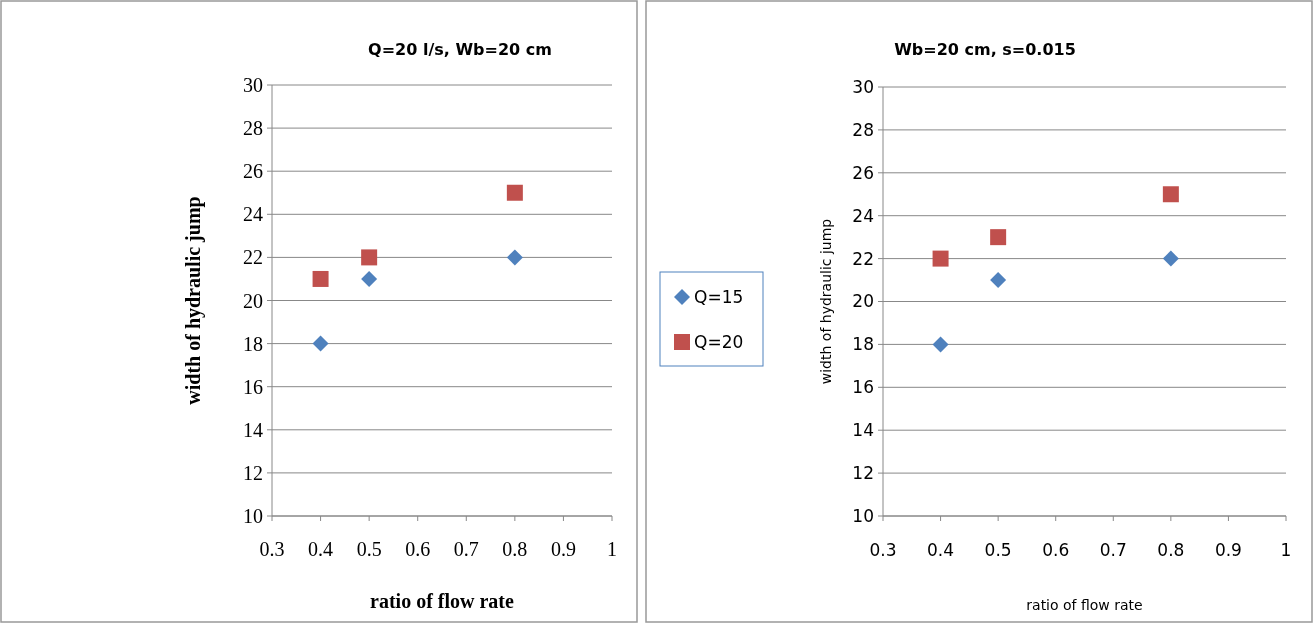 Image resolution: width=1313 pixels, height=623 pixels. What do you see at coordinates (719, 296) in the screenshot?
I see `legend-label: Q=15` at bounding box center [719, 296].